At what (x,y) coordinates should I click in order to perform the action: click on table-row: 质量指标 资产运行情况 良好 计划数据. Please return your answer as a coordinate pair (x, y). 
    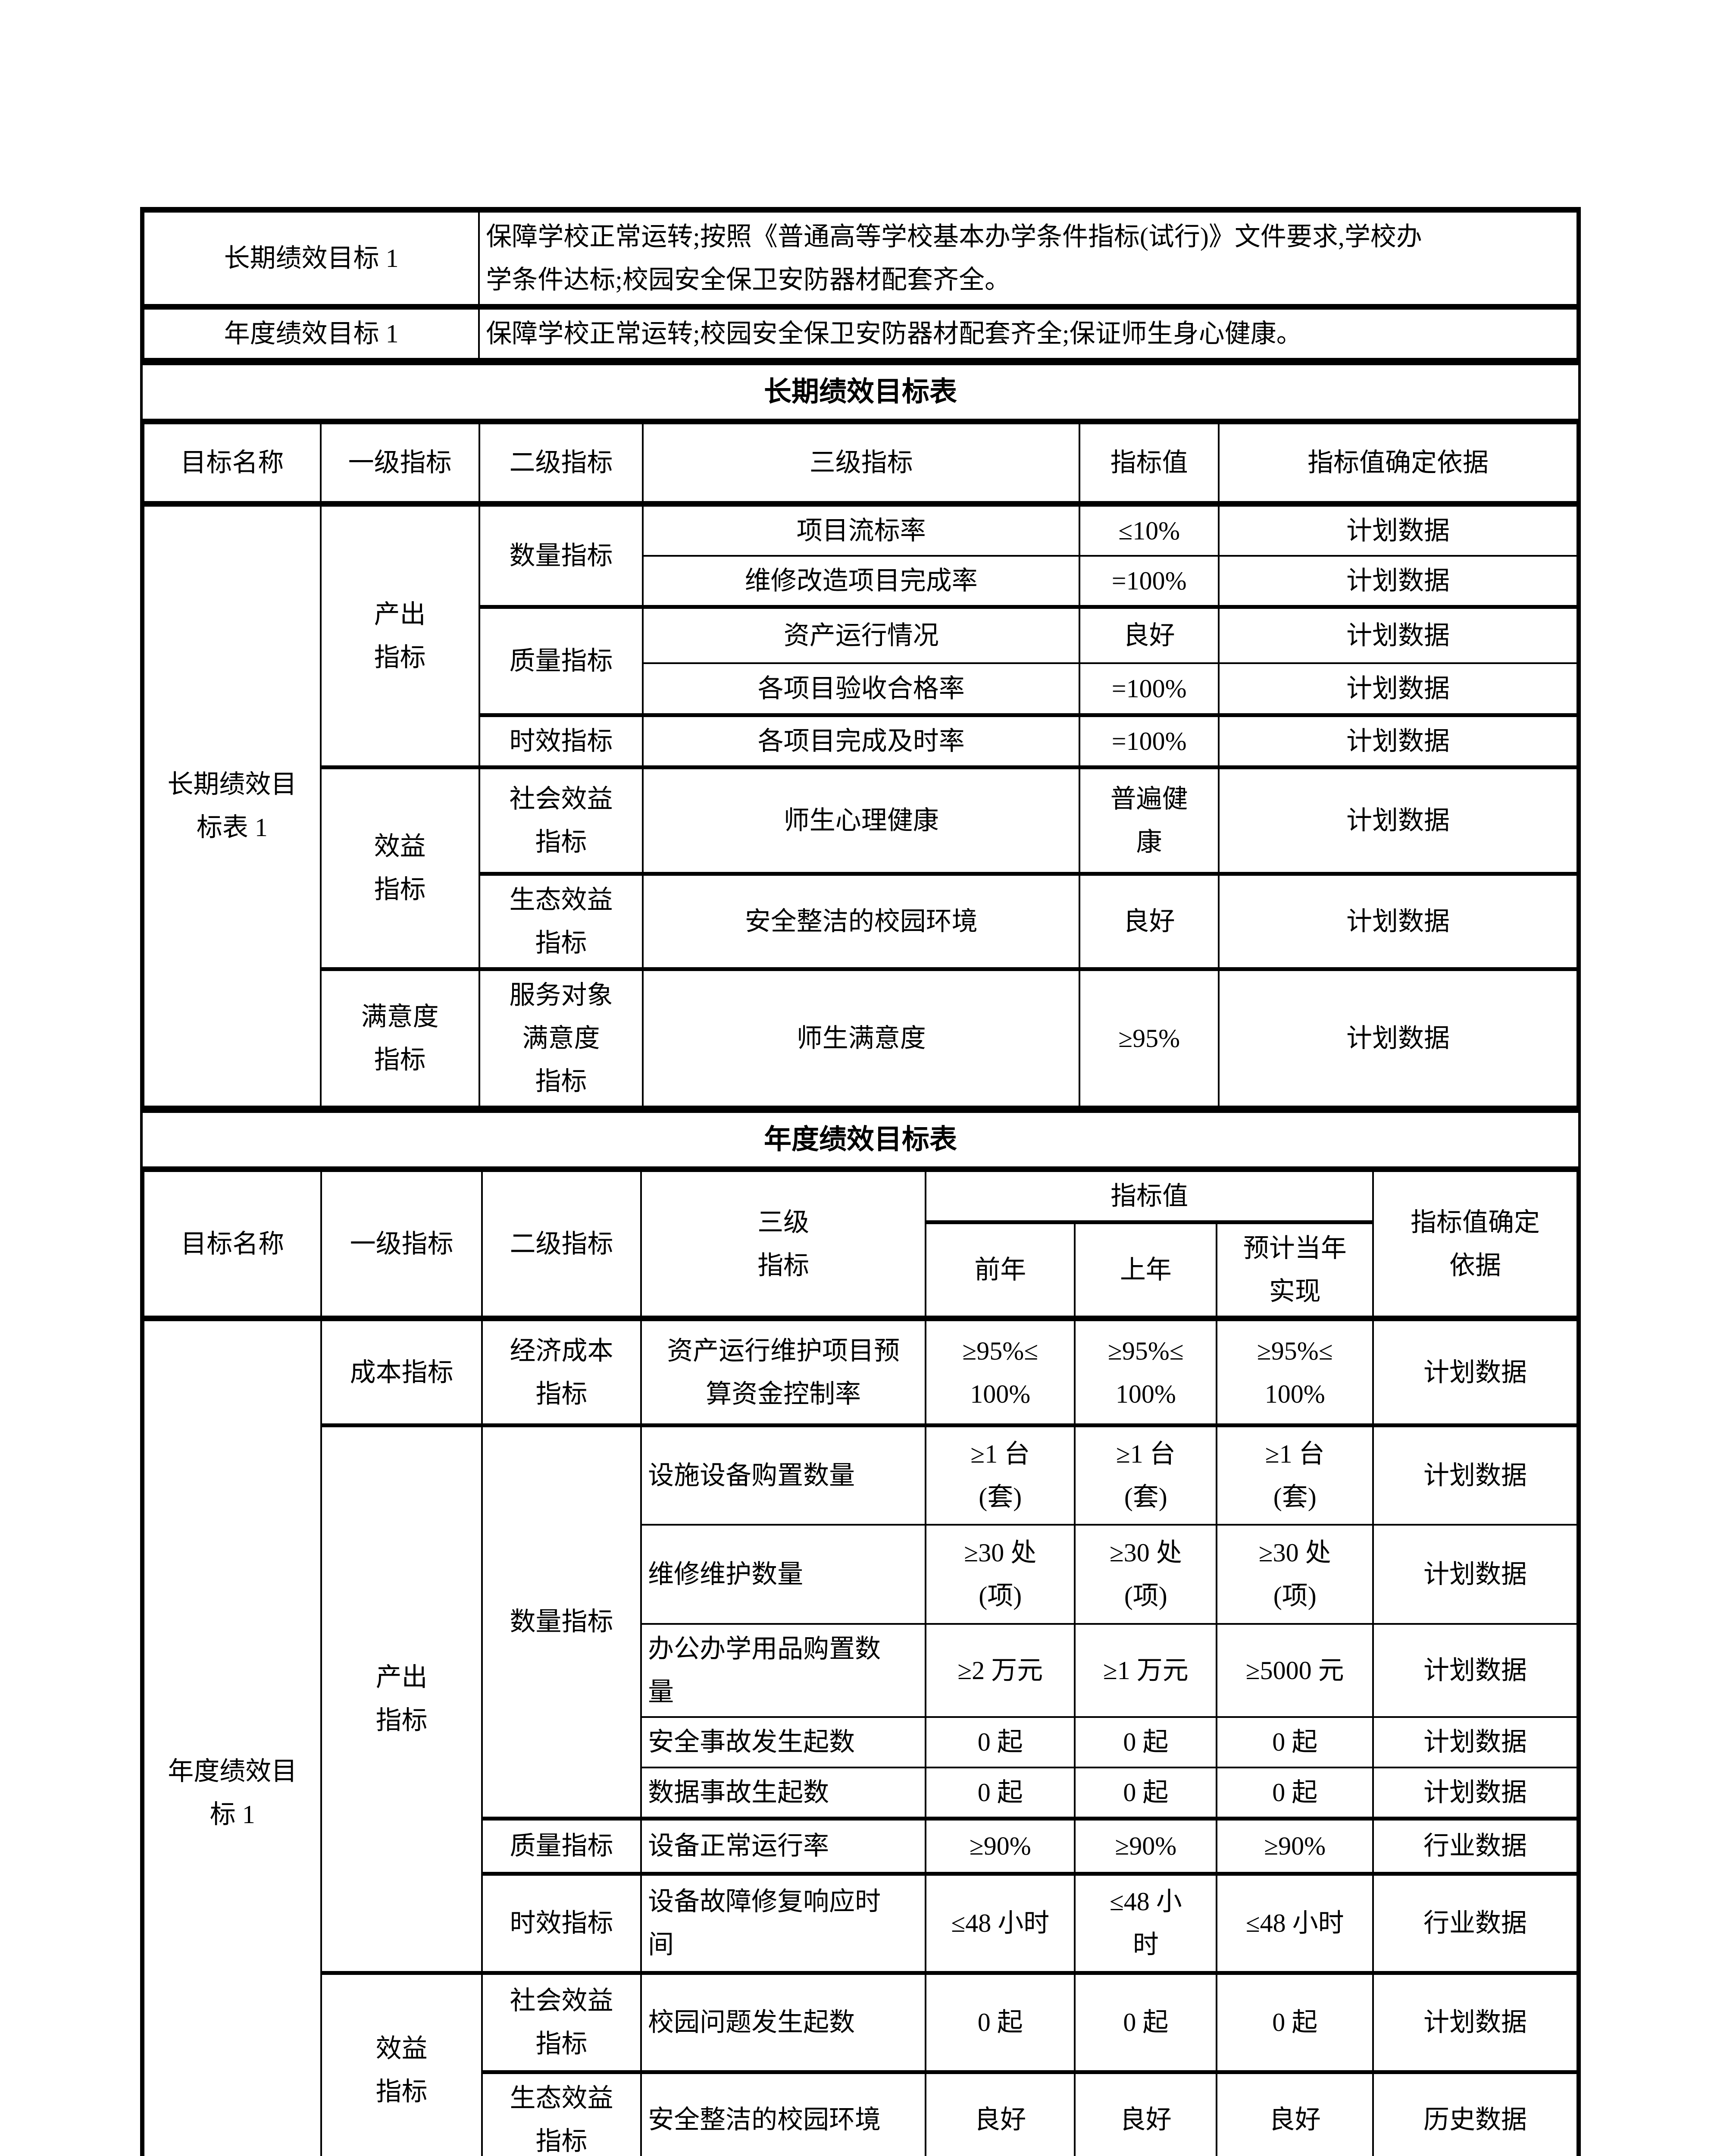
    Looking at the image, I should click on (861, 660).